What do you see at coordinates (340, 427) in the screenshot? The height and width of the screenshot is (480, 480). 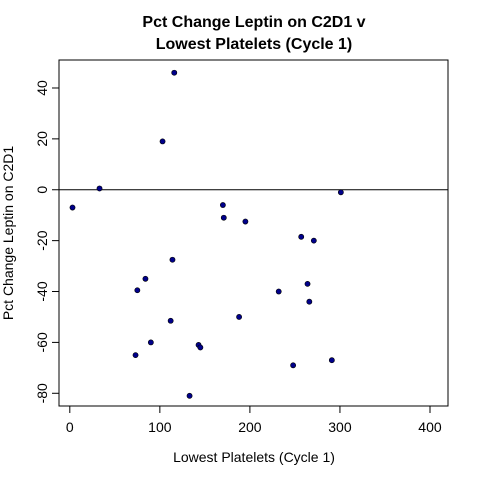 I see `x-tick-label: 300` at bounding box center [340, 427].